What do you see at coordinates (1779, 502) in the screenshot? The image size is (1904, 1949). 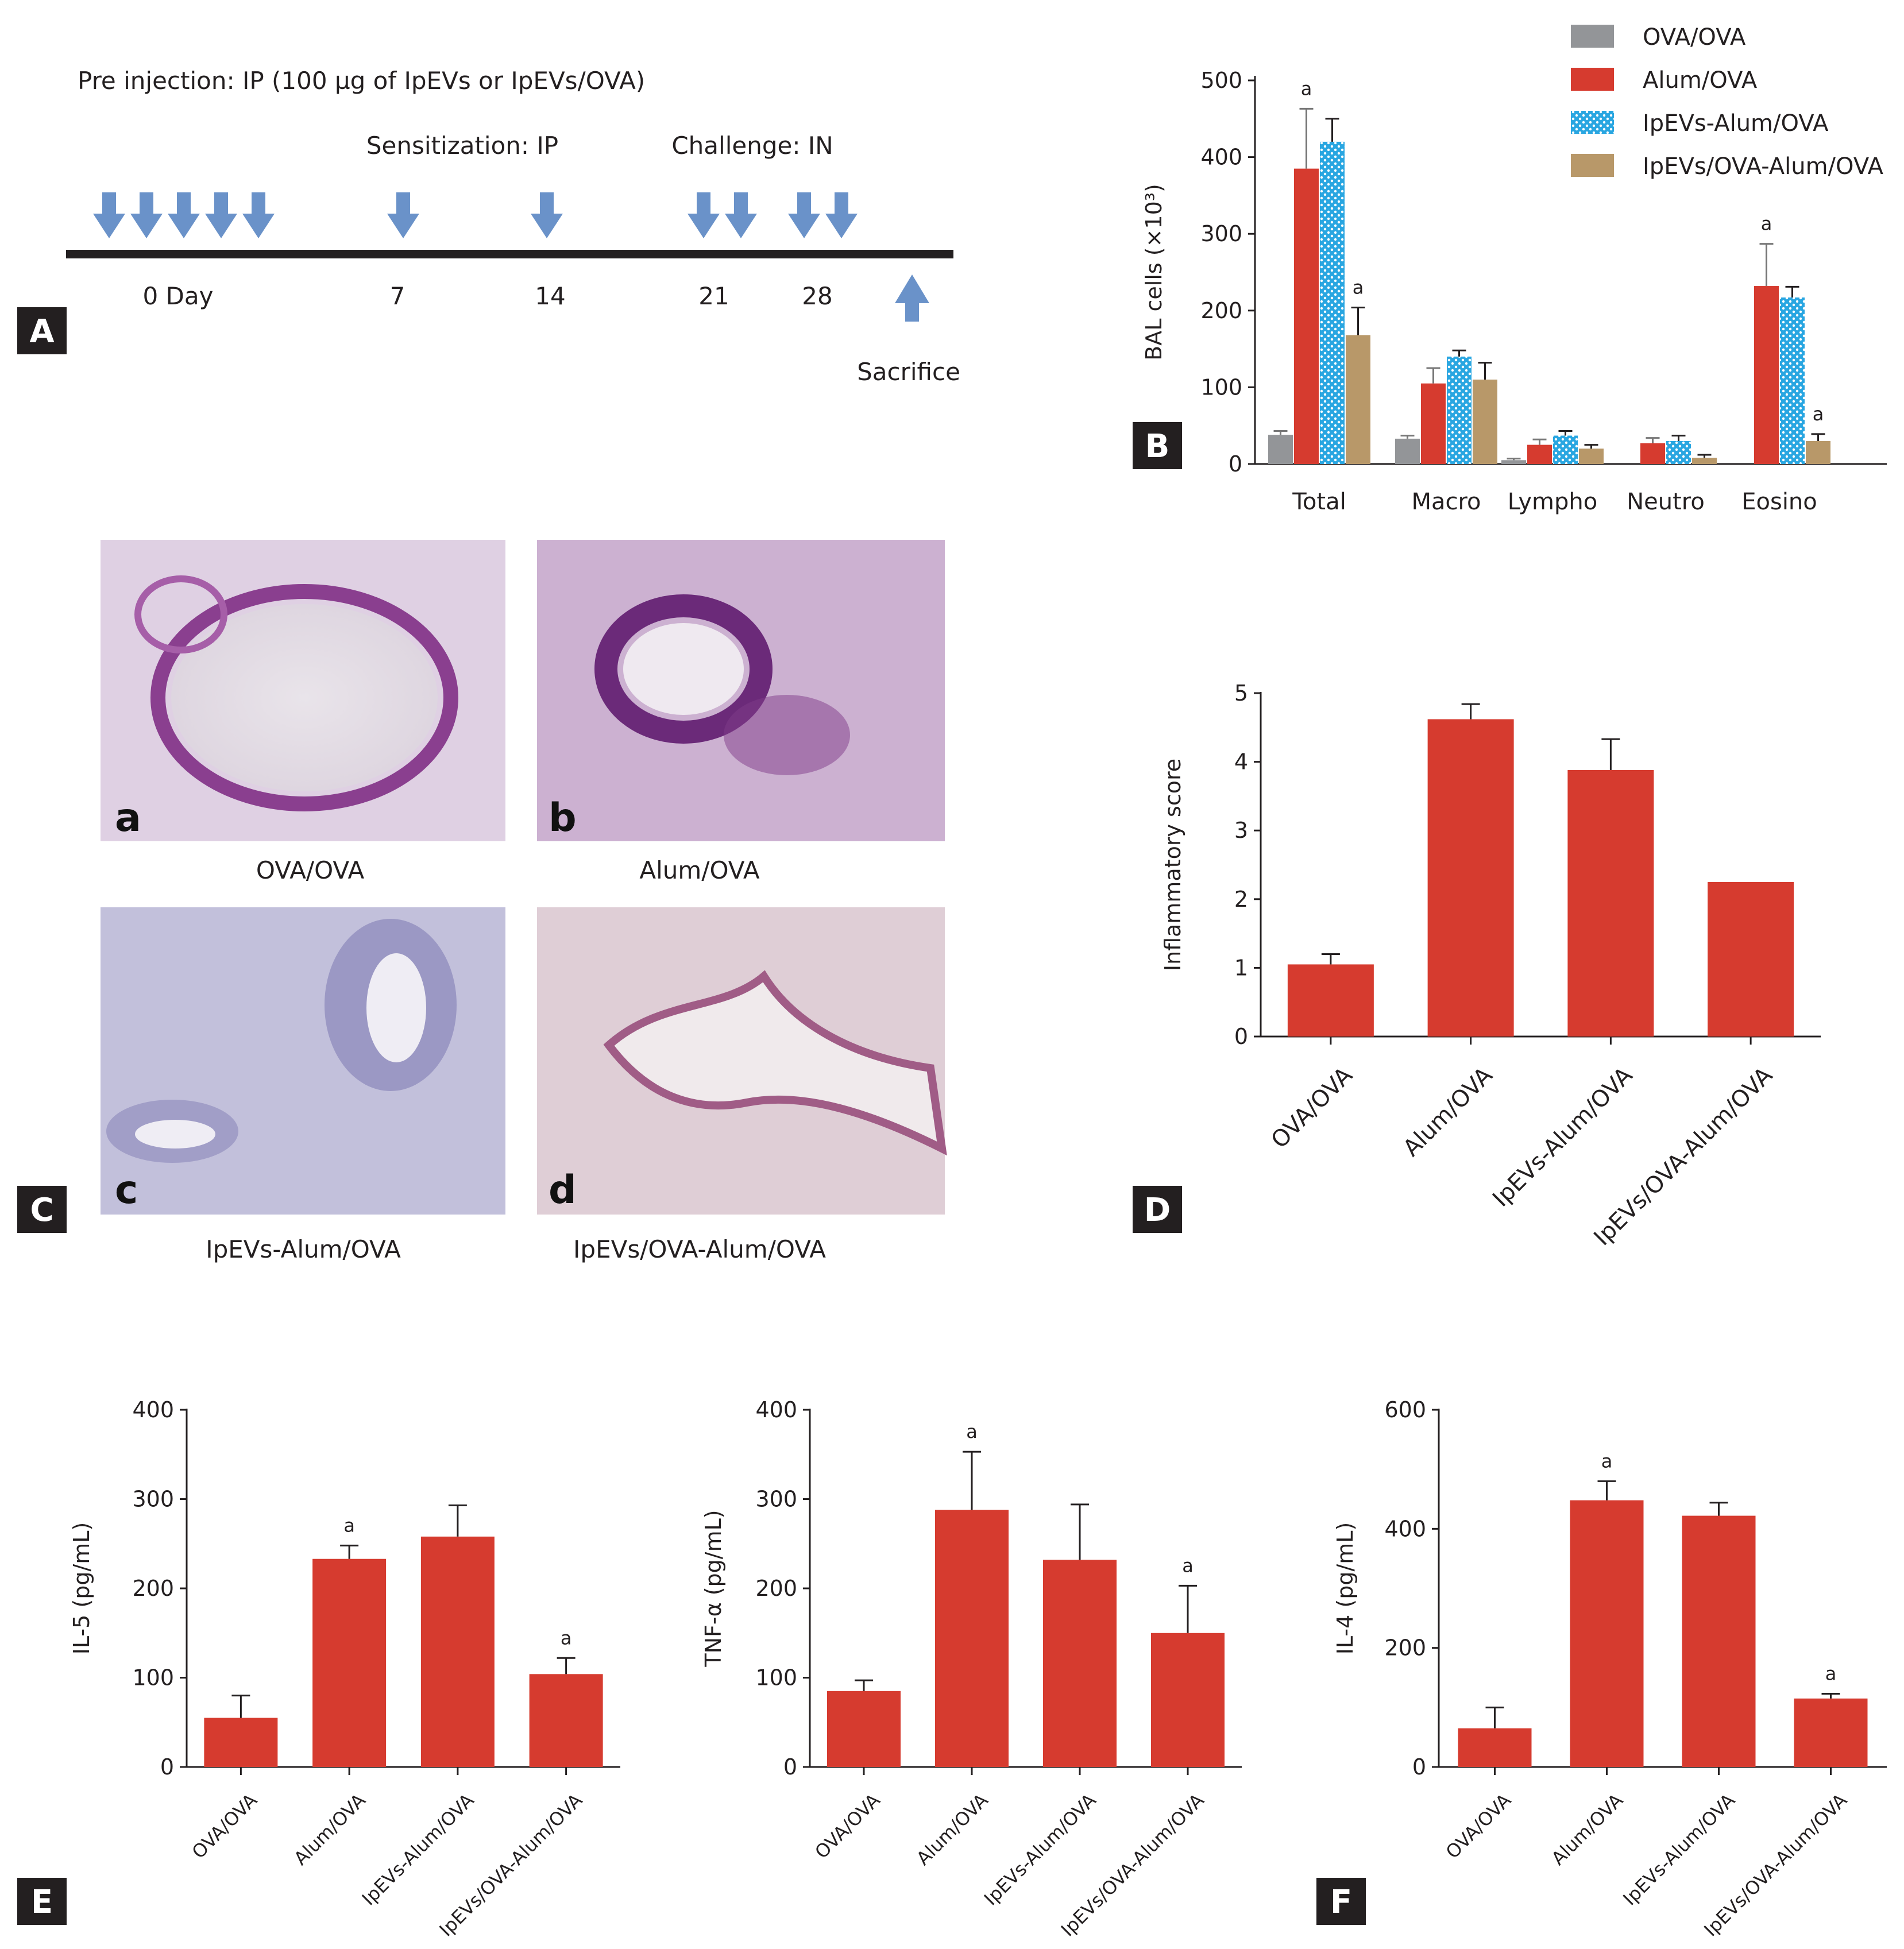 I see `bal-category-label-eosino: Eosino` at bounding box center [1779, 502].